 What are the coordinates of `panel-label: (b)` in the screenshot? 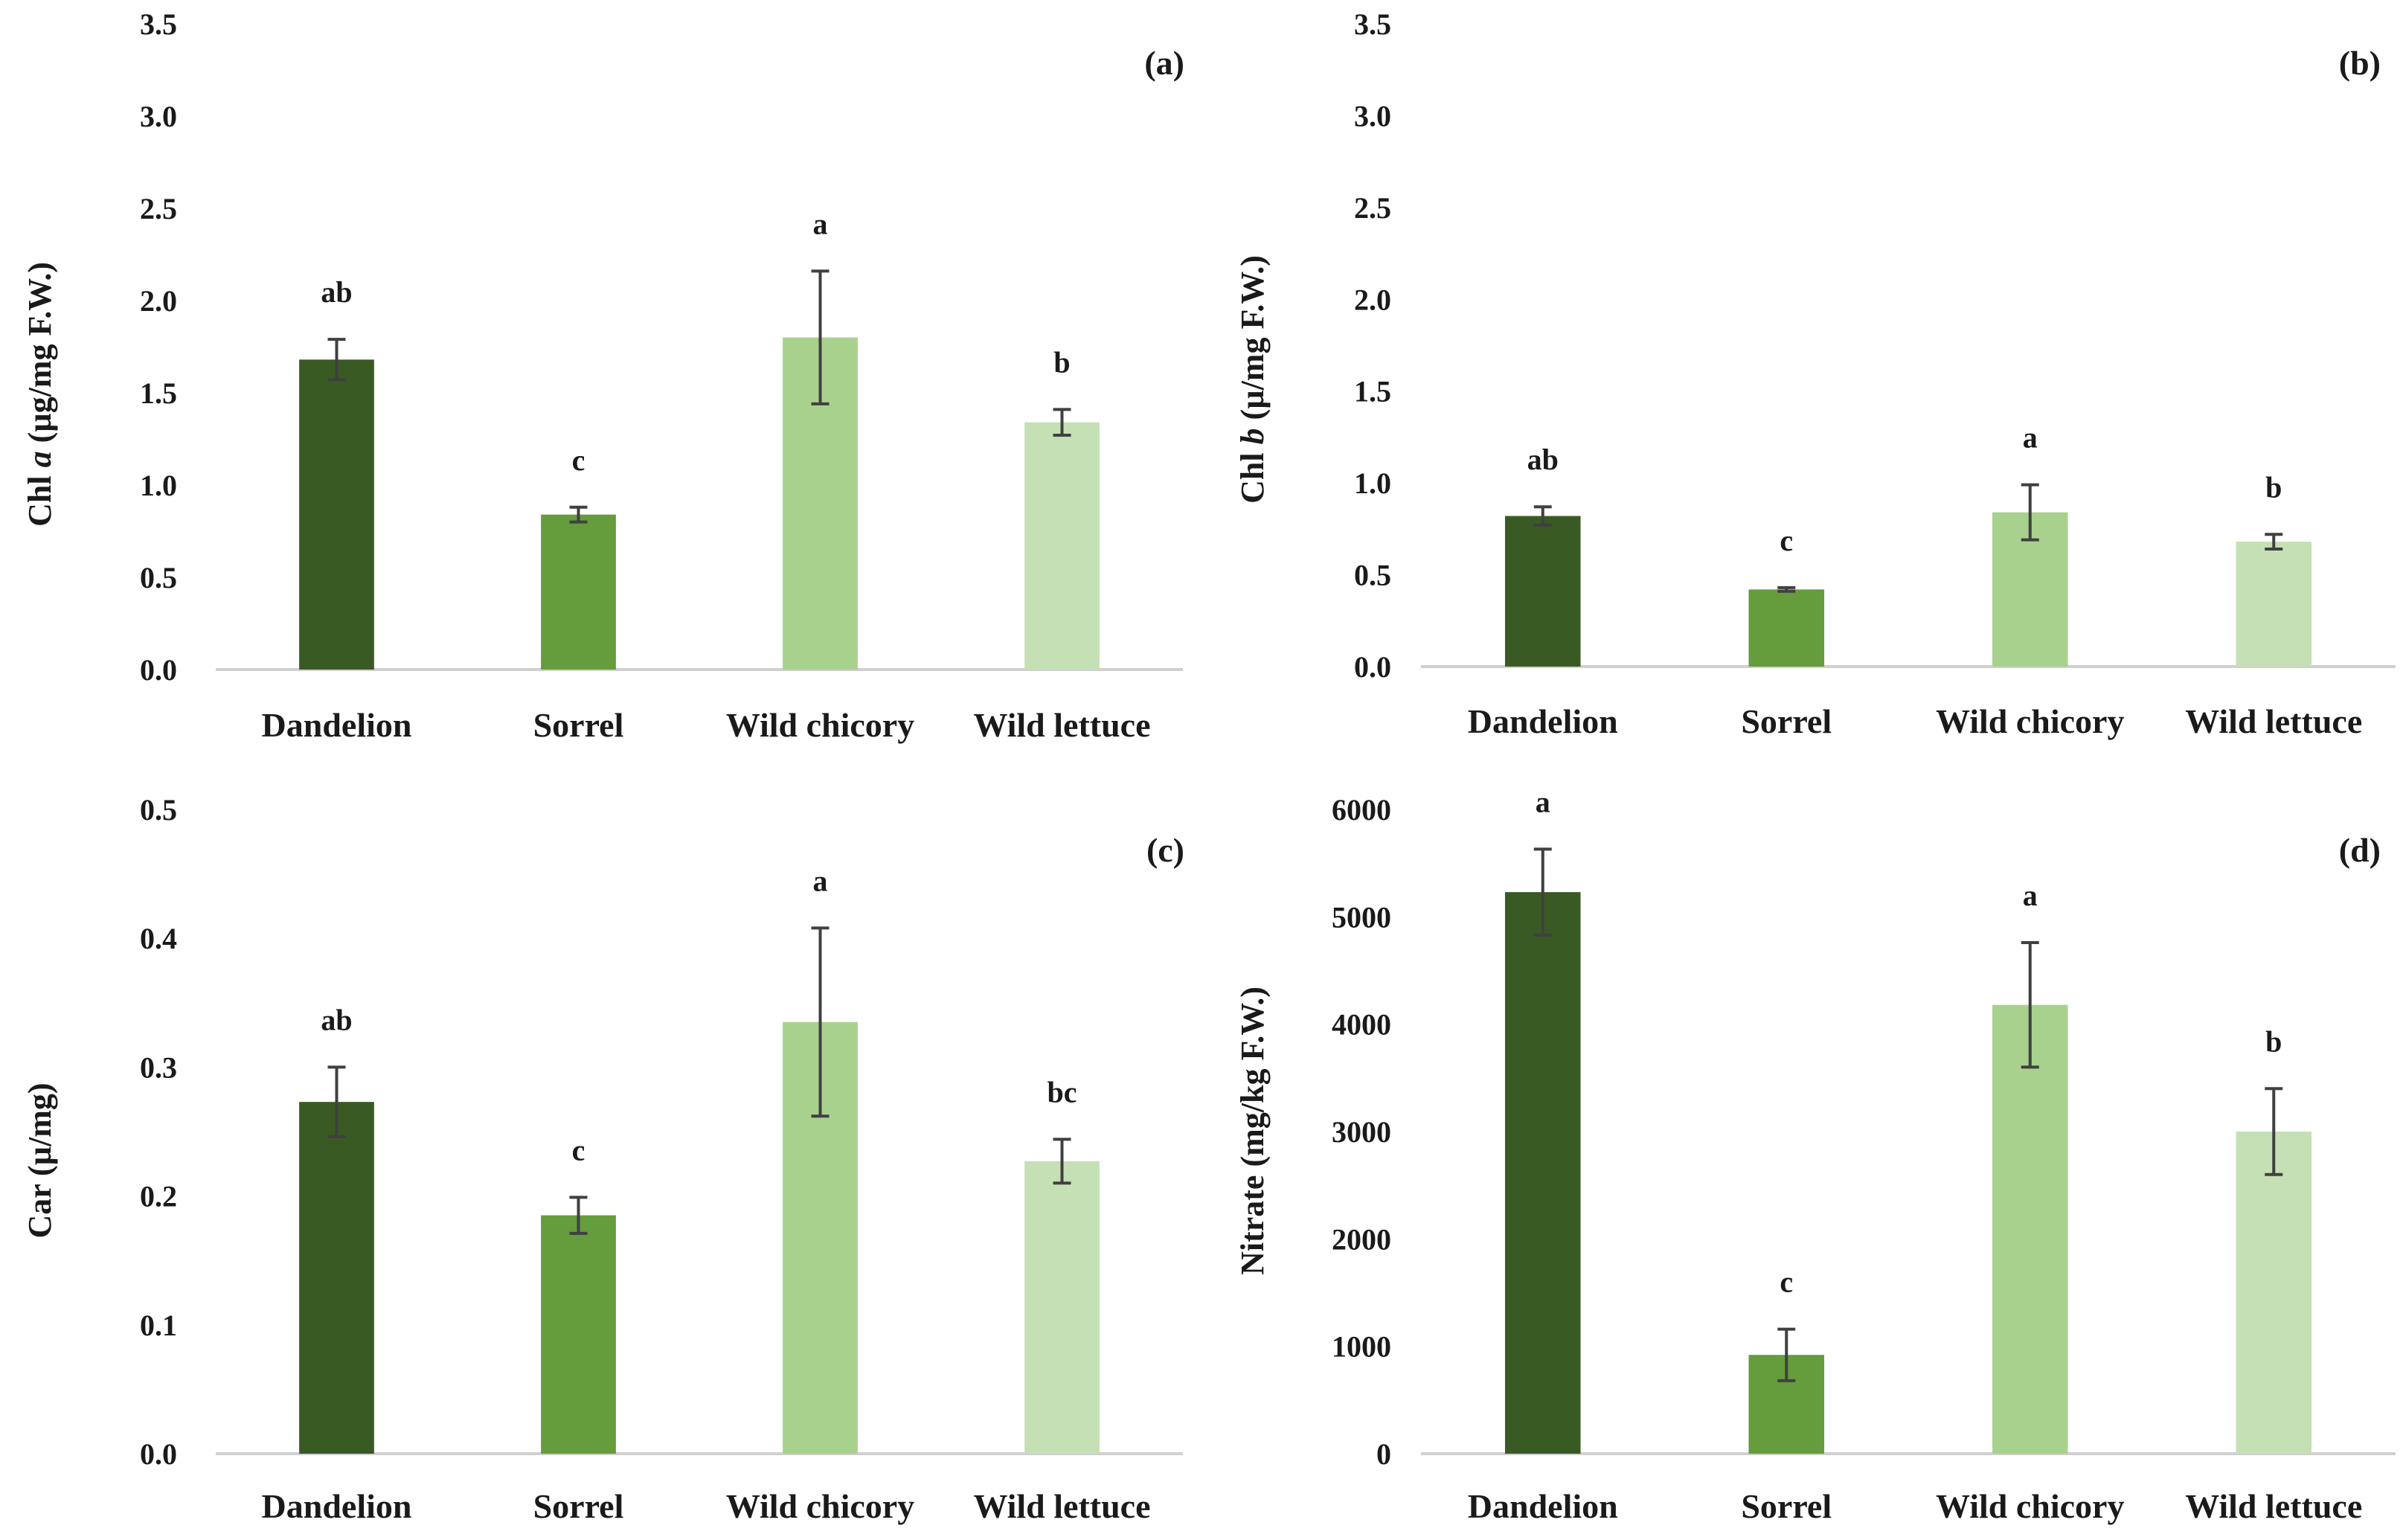 It's located at (2360, 63).